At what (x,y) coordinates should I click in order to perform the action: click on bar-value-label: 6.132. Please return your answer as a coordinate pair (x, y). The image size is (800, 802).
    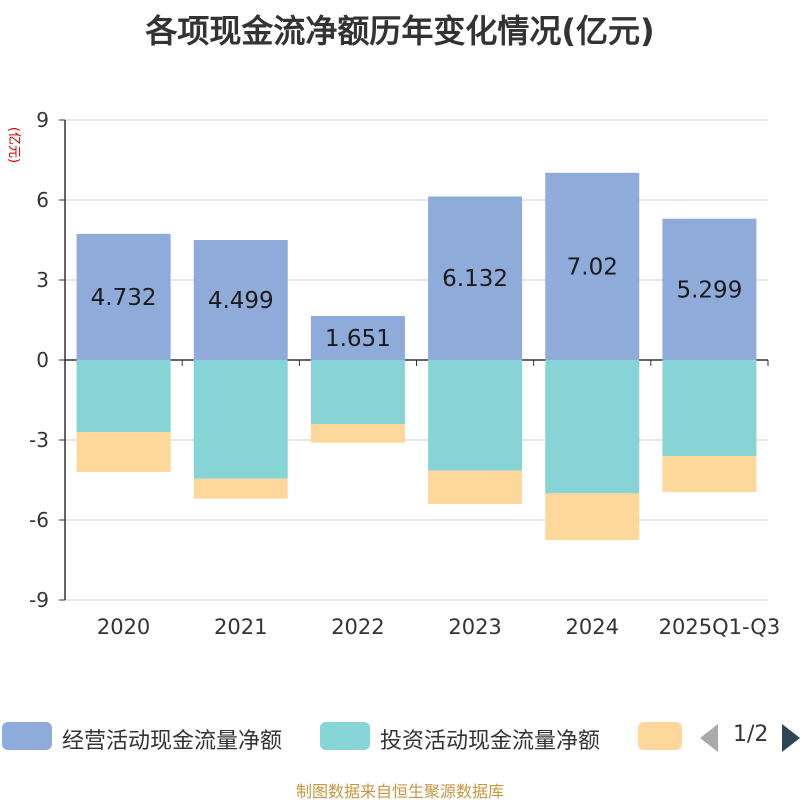
    Looking at the image, I should click on (475, 279).